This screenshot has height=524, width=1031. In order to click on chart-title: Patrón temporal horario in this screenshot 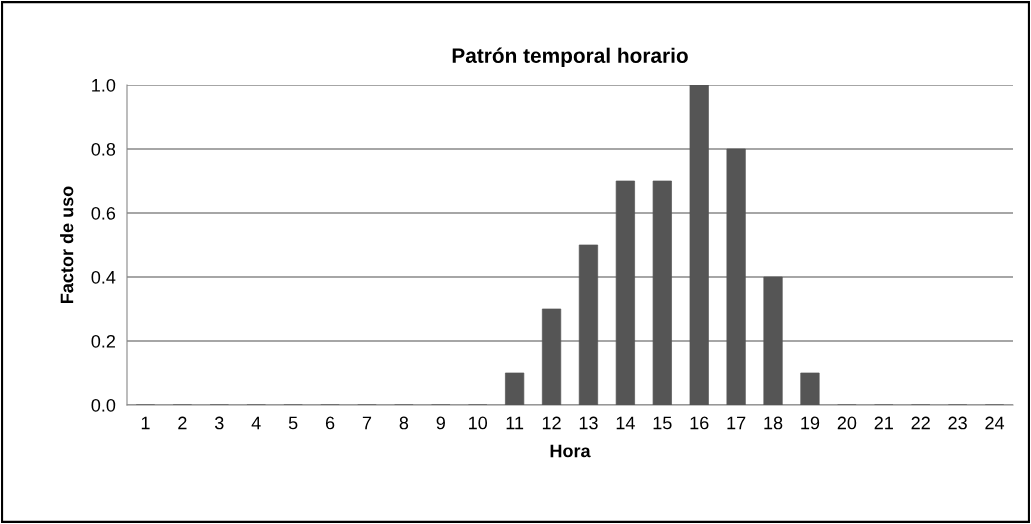, I will do `click(570, 57)`.